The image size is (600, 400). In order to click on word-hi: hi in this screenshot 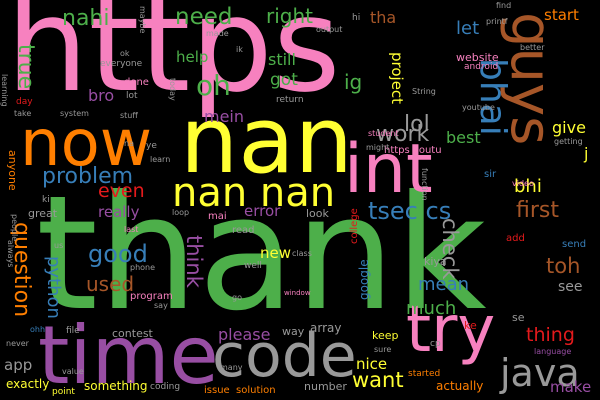, I will do `click(356, 18)`.